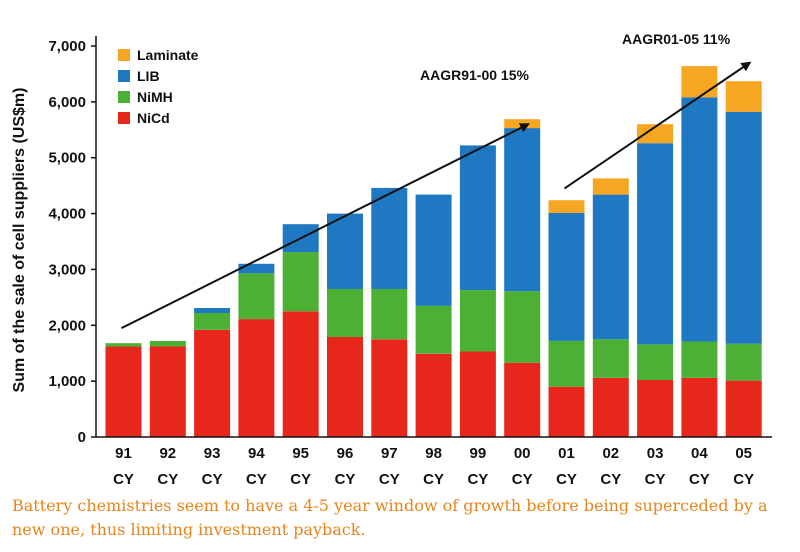  I want to click on growth-annotation: AAGR01-05 11%, so click(676, 39).